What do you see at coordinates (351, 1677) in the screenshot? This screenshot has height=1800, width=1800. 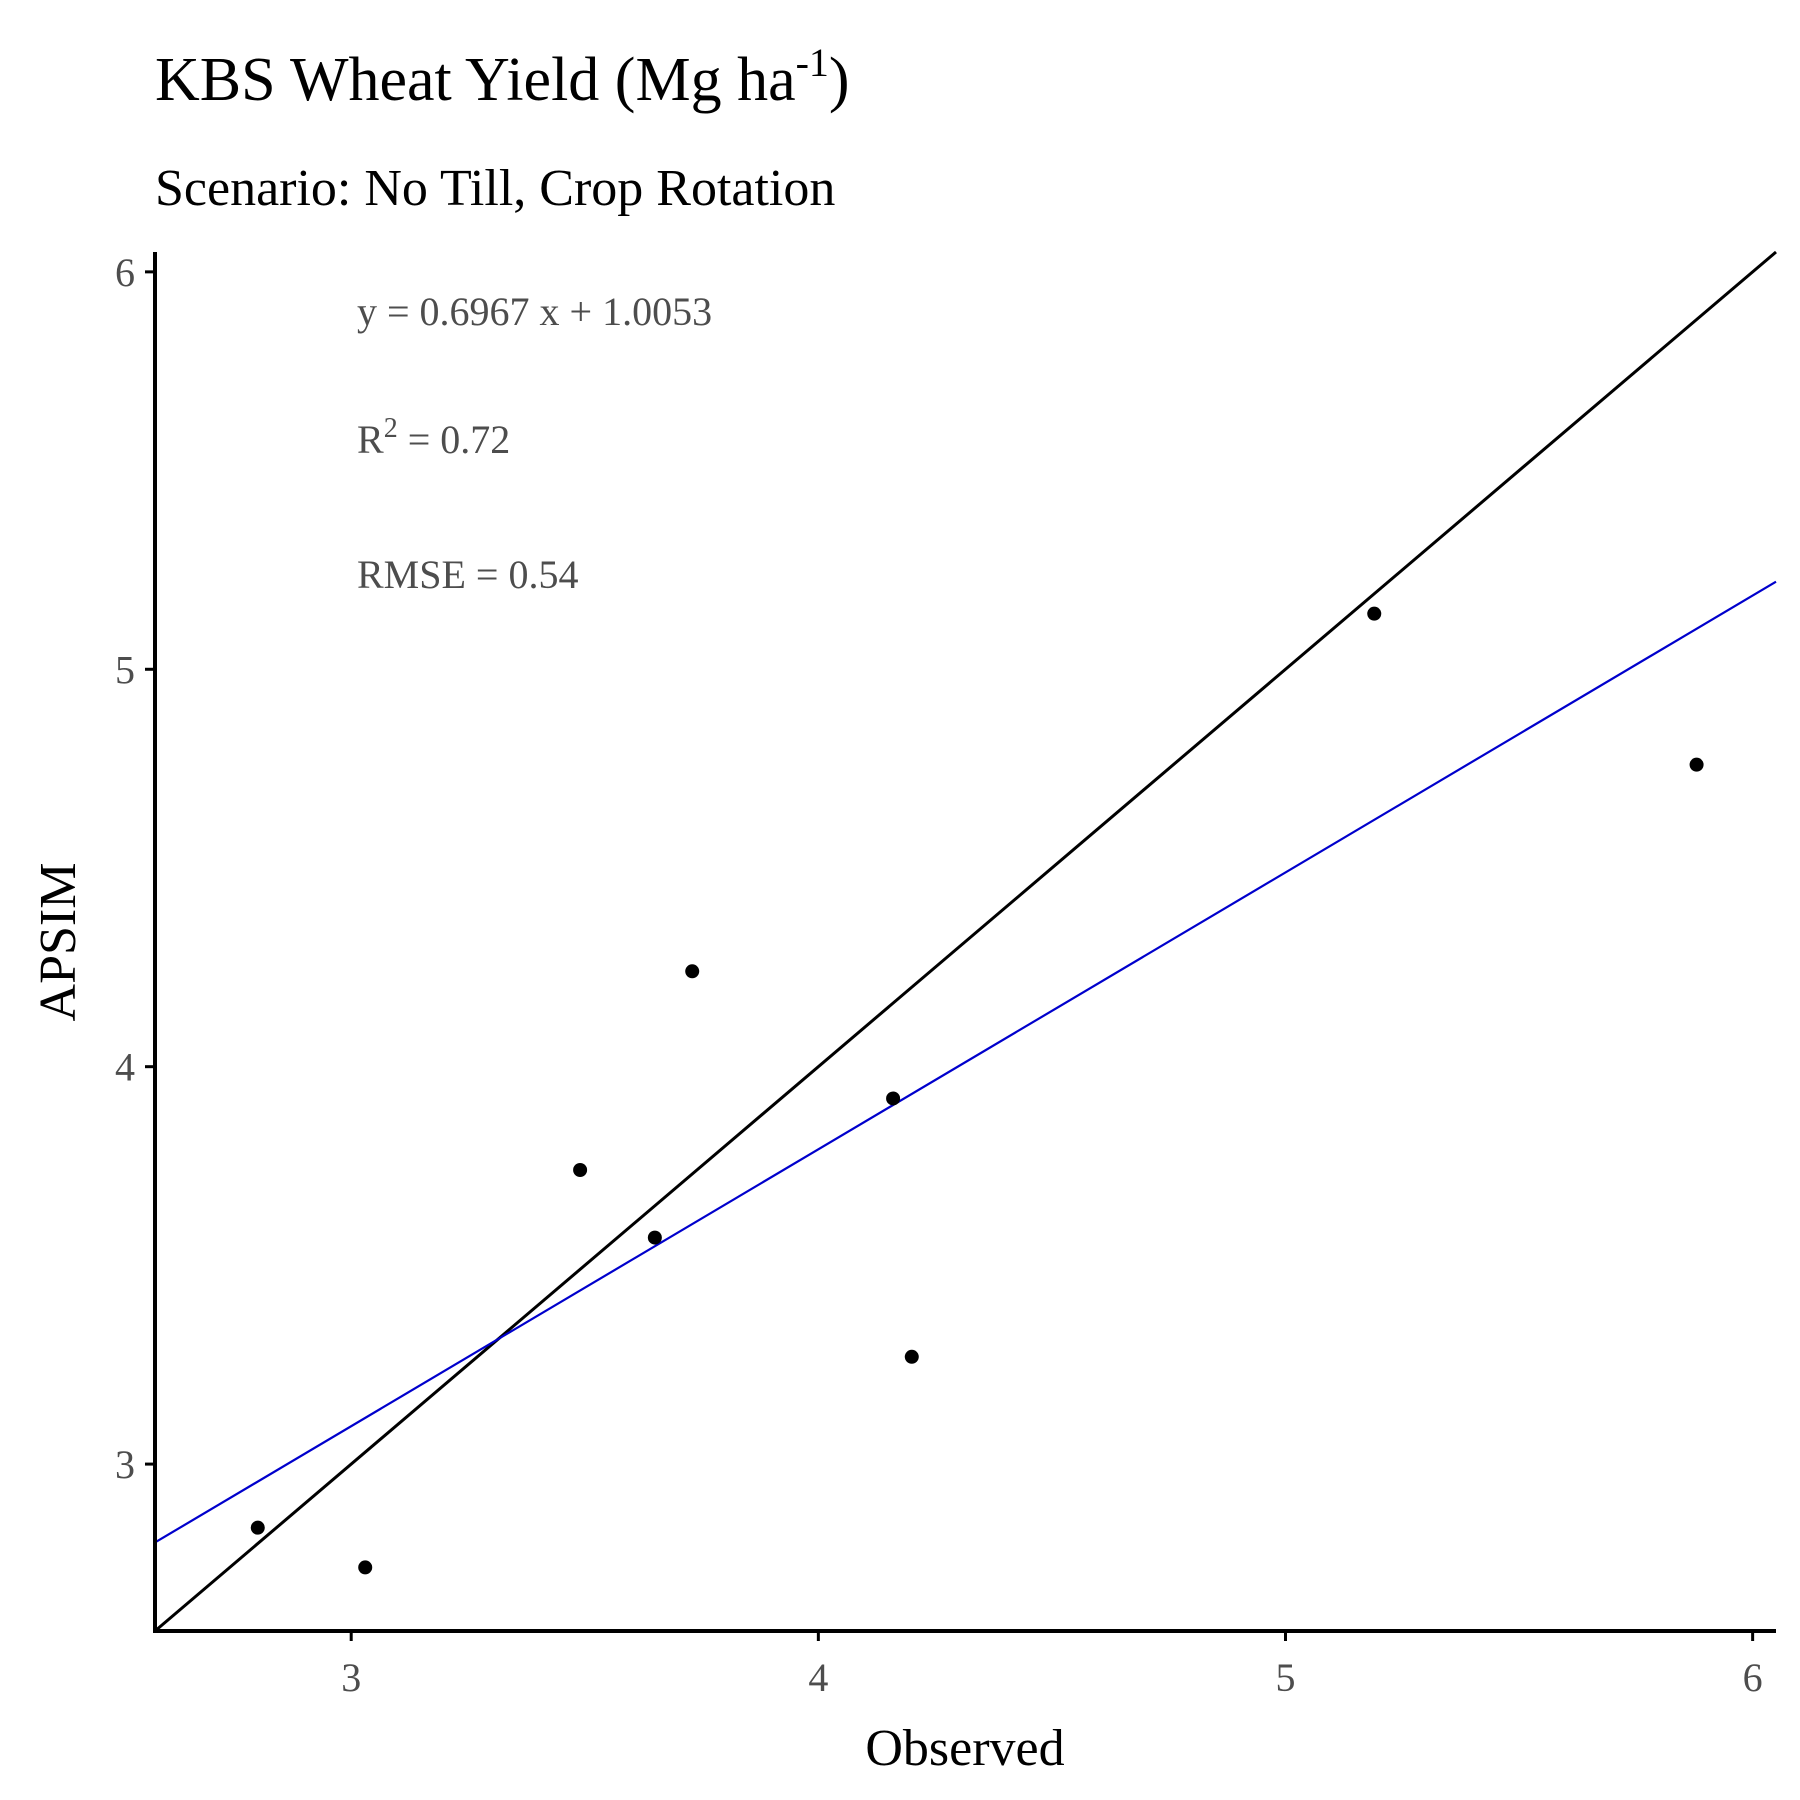 I see `x-tick-label-1: 3` at bounding box center [351, 1677].